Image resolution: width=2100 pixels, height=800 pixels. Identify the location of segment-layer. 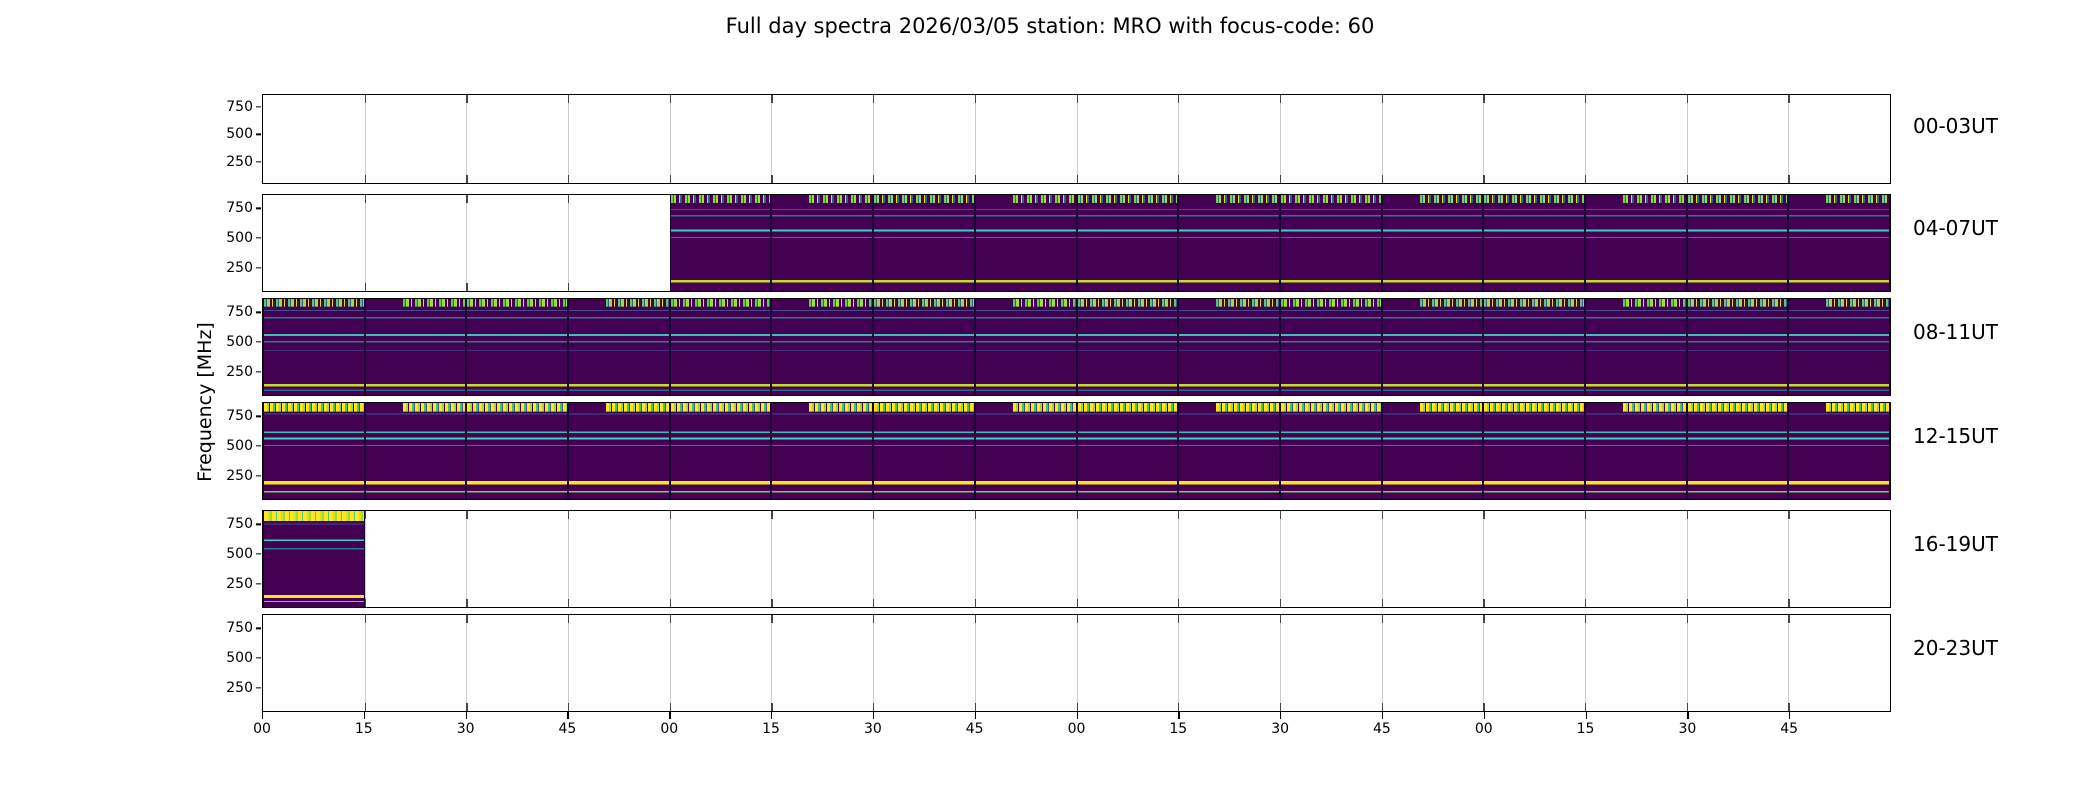
(1076, 559).